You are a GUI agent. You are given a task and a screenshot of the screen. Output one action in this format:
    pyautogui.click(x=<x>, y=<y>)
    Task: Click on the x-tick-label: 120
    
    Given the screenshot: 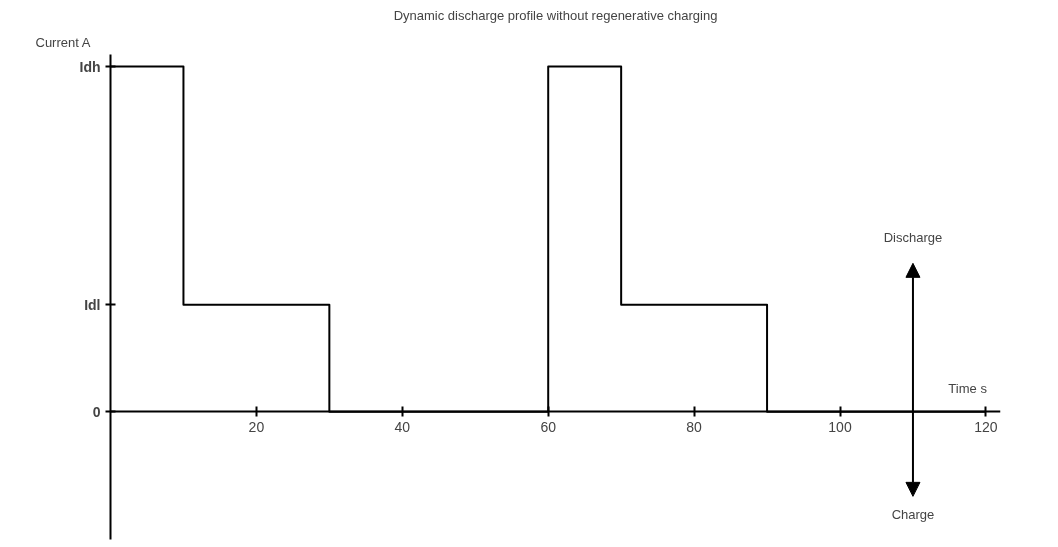 What is the action you would take?
    pyautogui.click(x=986, y=426)
    